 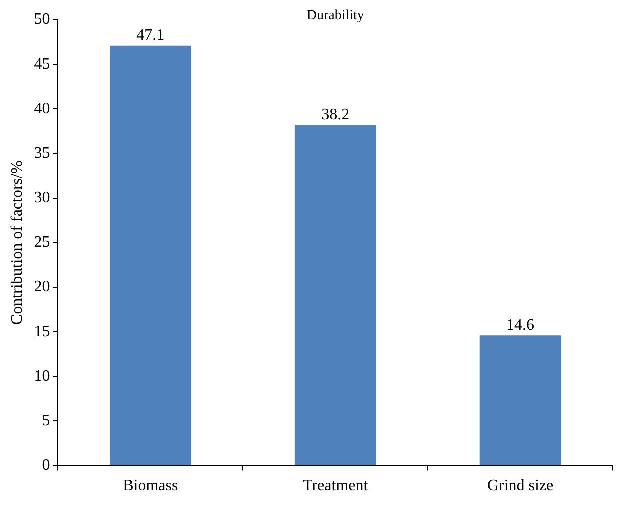 I want to click on y-tick-label: 10, so click(x=42, y=376).